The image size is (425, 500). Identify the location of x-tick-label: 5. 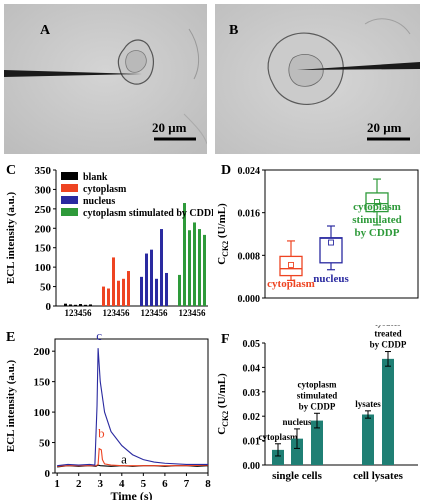
(144, 484).